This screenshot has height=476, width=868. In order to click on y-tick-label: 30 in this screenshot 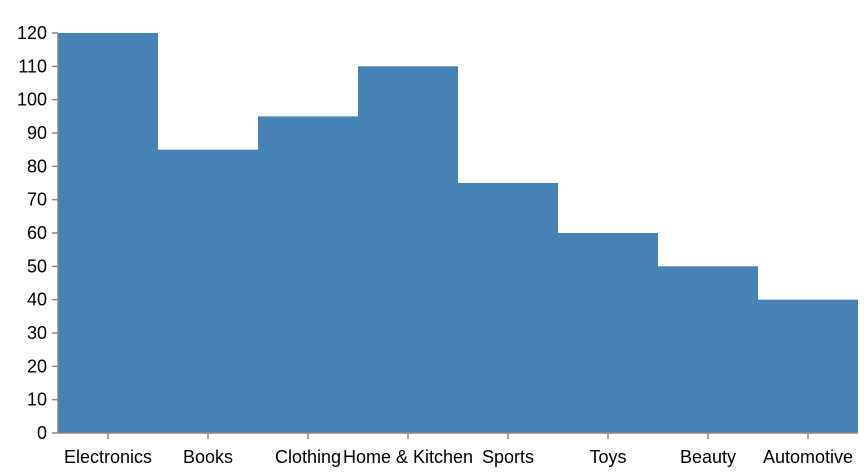, I will do `click(37, 333)`.